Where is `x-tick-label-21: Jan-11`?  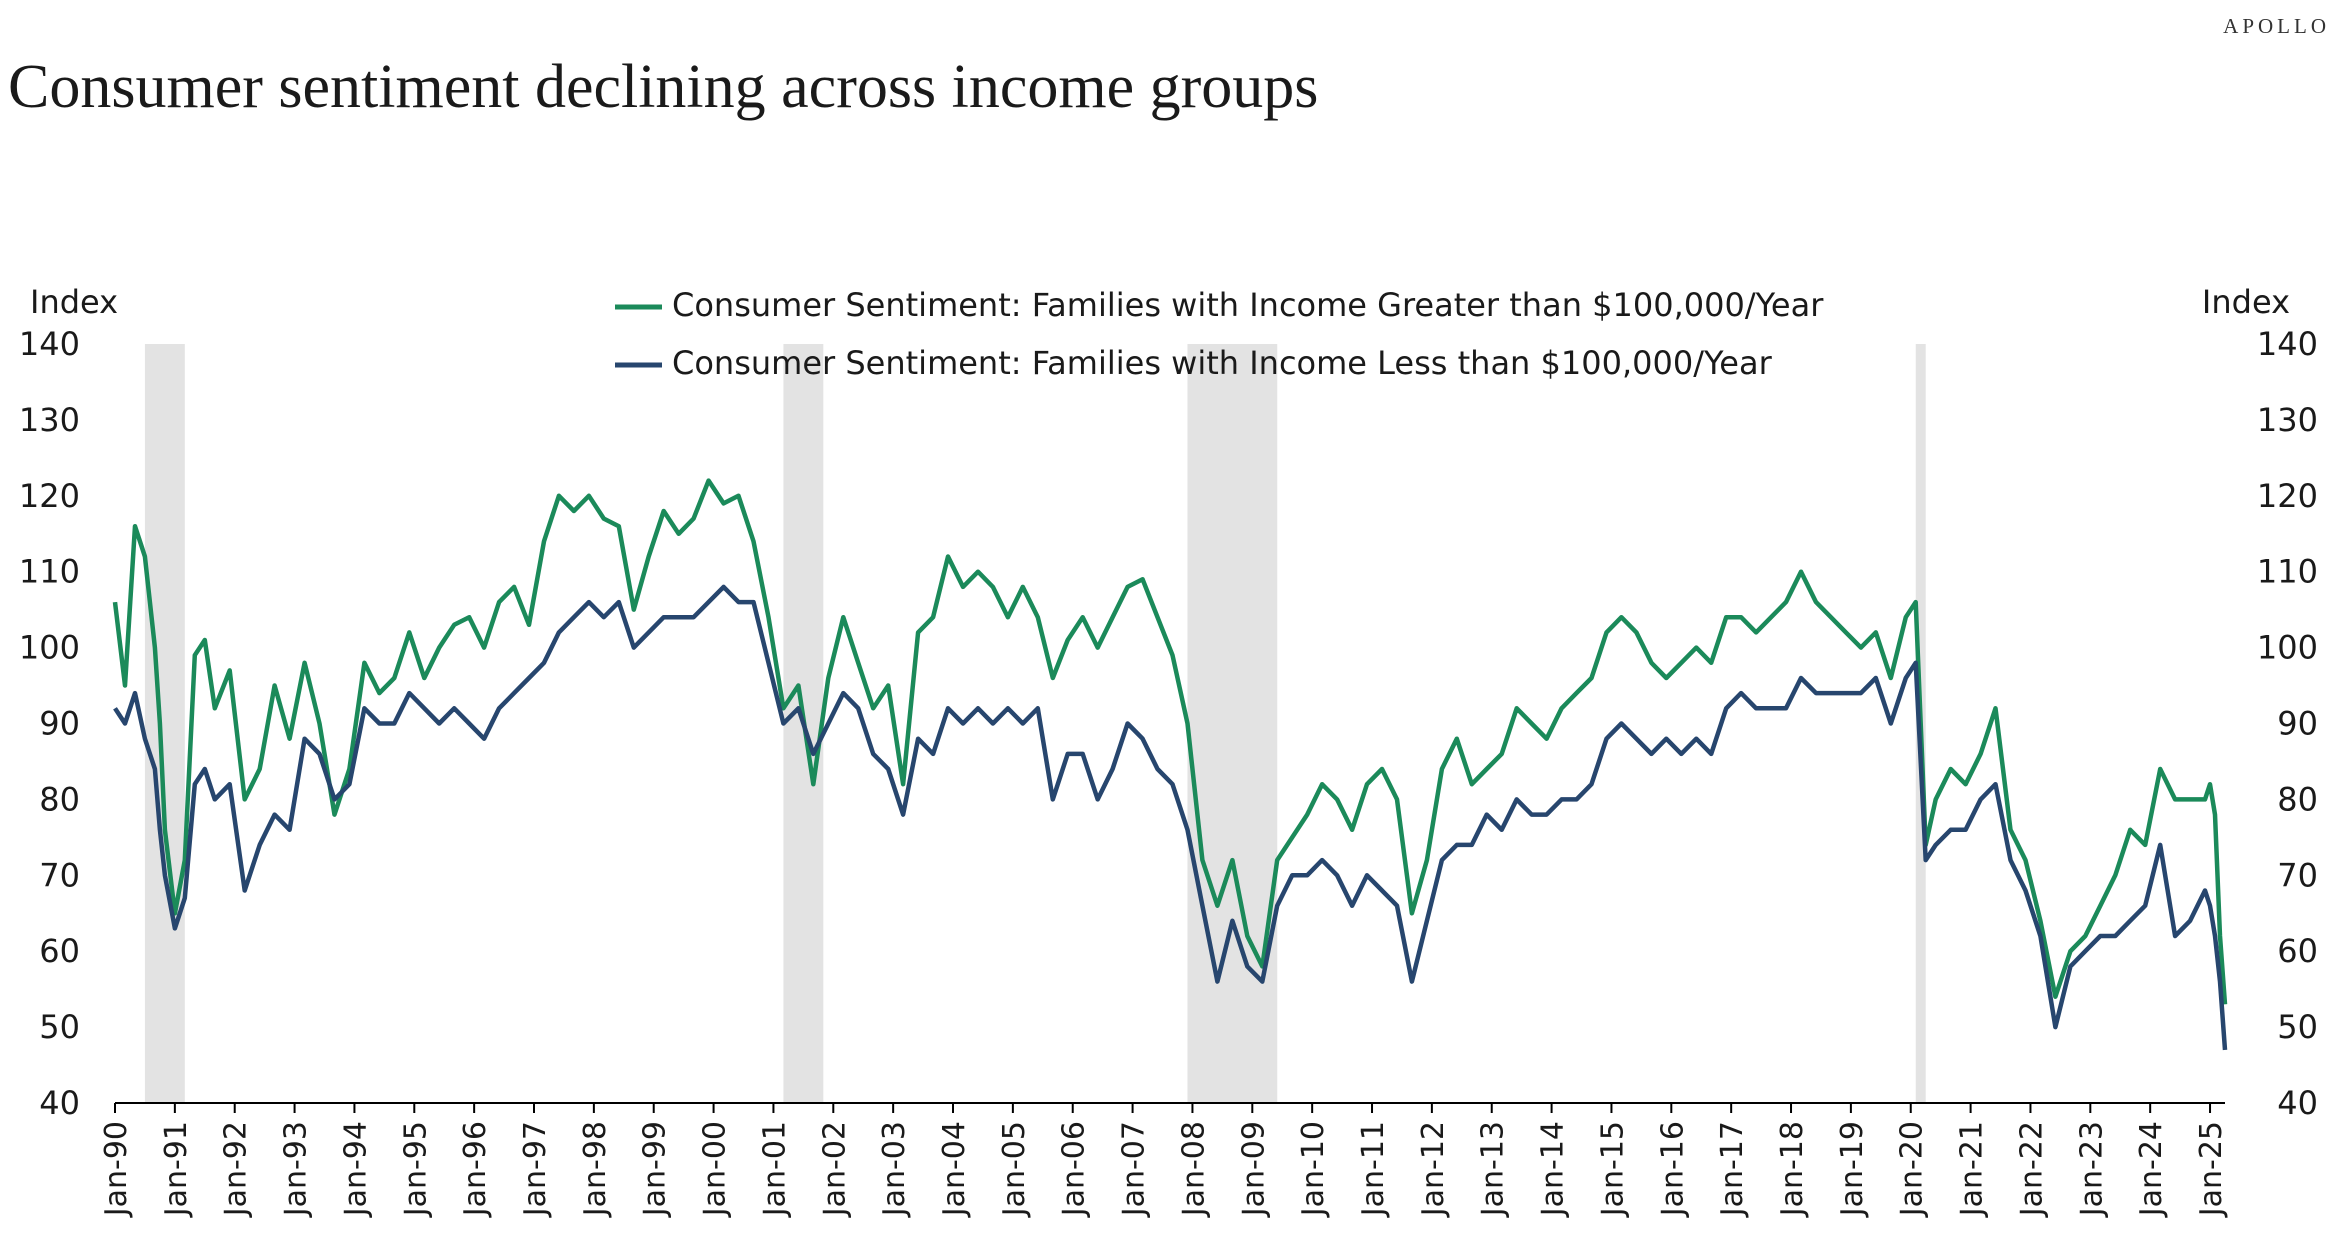
x-tick-label-21: Jan-11 is located at coordinates (1373, 1169).